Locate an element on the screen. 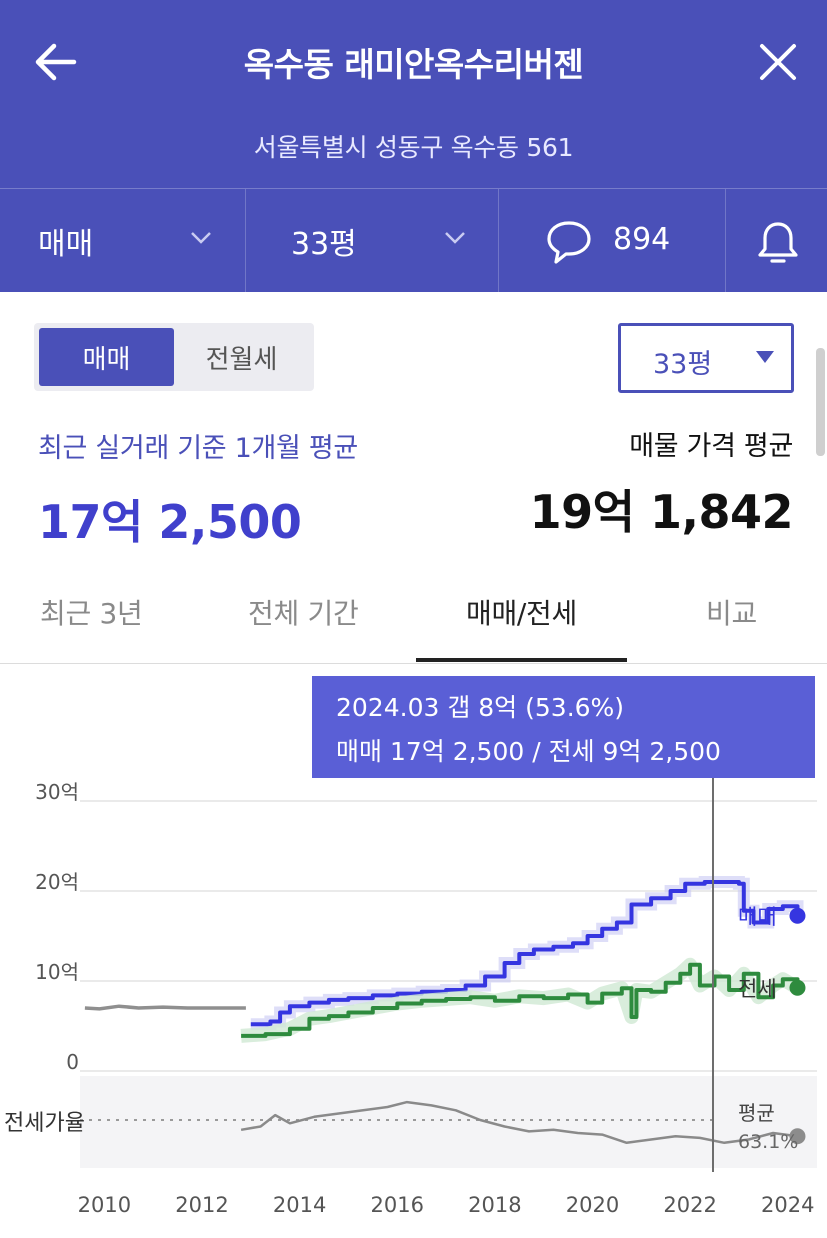 The width and height of the screenshot is (827, 1238). alert-button is located at coordinates (776, 240).